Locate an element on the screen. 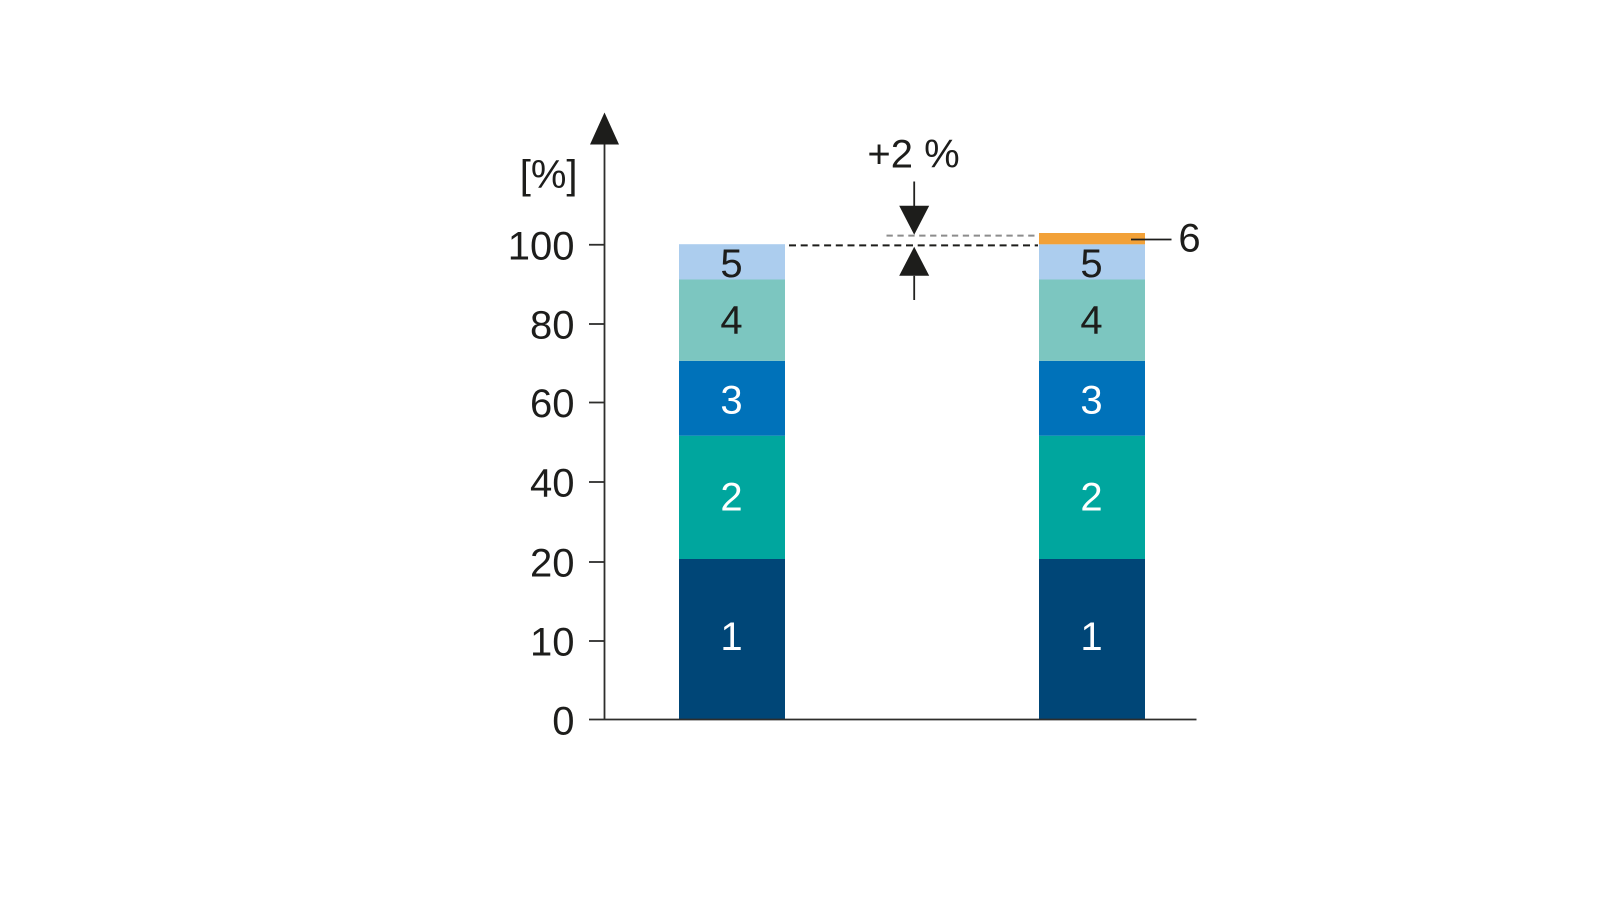 The height and width of the screenshot is (900, 1600). svg-text: +2 % is located at coordinates (913, 155).